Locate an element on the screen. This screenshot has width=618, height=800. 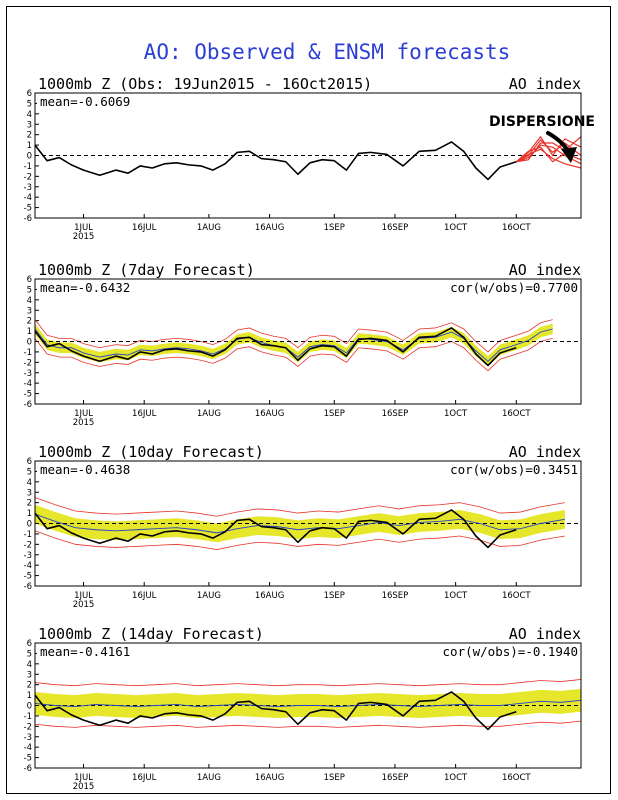
panel-title: 1000mb Z (14day Forecast) is located at coordinates (151, 634).